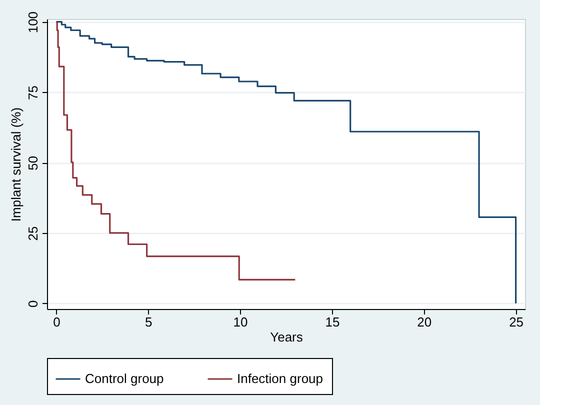 The image size is (572, 418). Describe the element at coordinates (56, 322) in the screenshot. I see `x-tick-label: 0` at that location.